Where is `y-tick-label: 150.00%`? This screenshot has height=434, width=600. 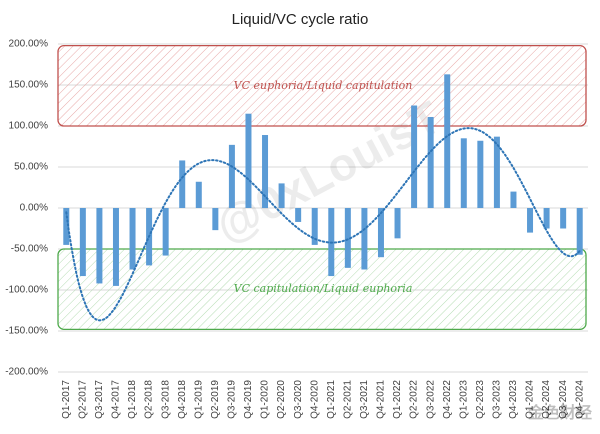
y-tick-label: 150.00% is located at coordinates (29, 85).